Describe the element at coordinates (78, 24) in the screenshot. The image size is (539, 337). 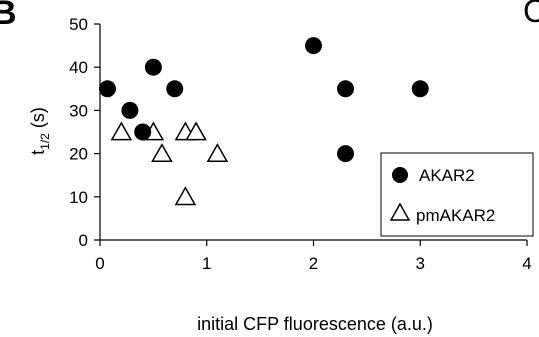
I see `y-tick-label: 50` at that location.